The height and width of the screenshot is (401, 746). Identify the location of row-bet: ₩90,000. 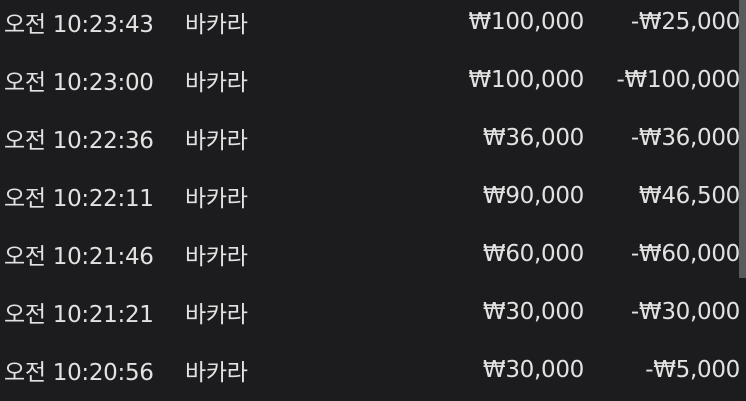
(533, 196).